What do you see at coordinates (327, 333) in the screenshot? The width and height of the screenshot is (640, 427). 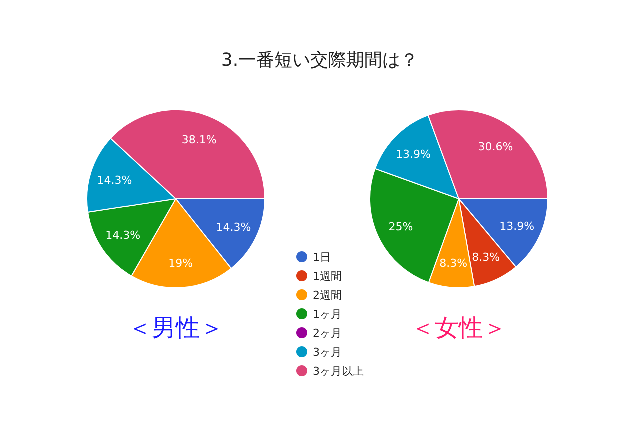 I see `legend-label: 2ヶ月` at bounding box center [327, 333].